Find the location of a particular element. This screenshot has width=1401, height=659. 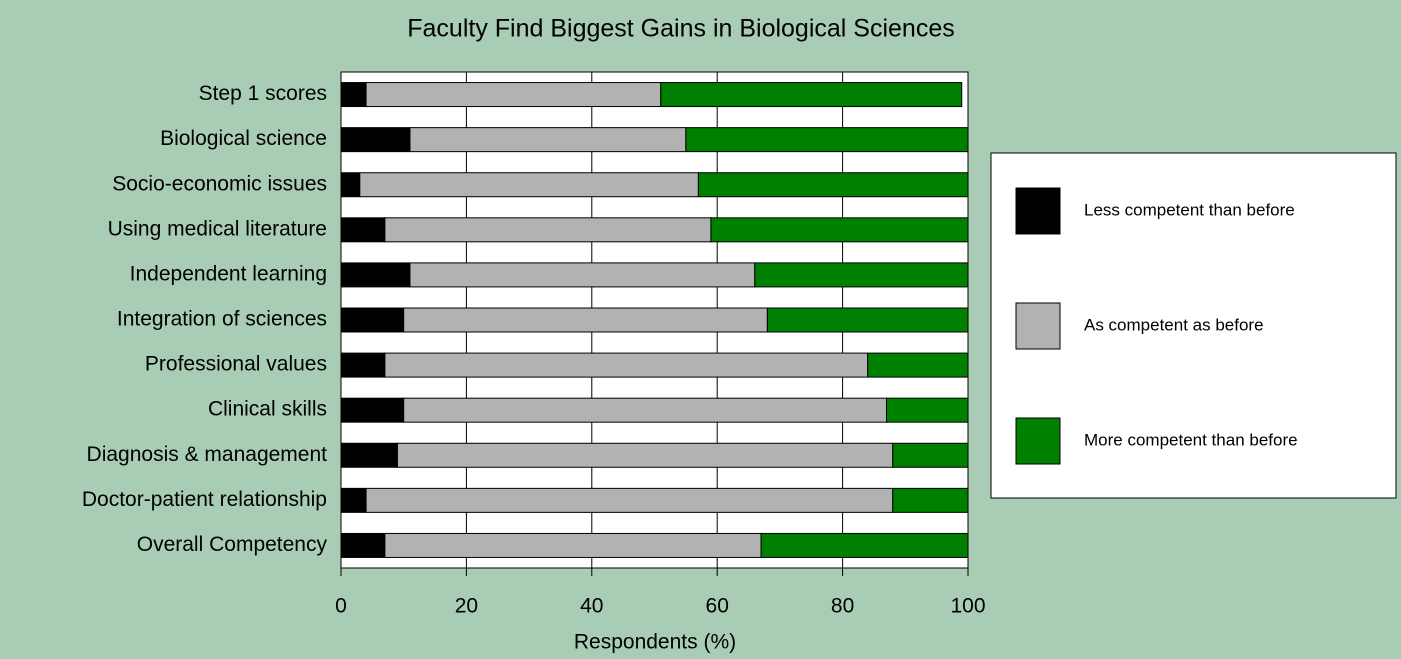

legend-label: Less competent than before is located at coordinates (1189, 209).